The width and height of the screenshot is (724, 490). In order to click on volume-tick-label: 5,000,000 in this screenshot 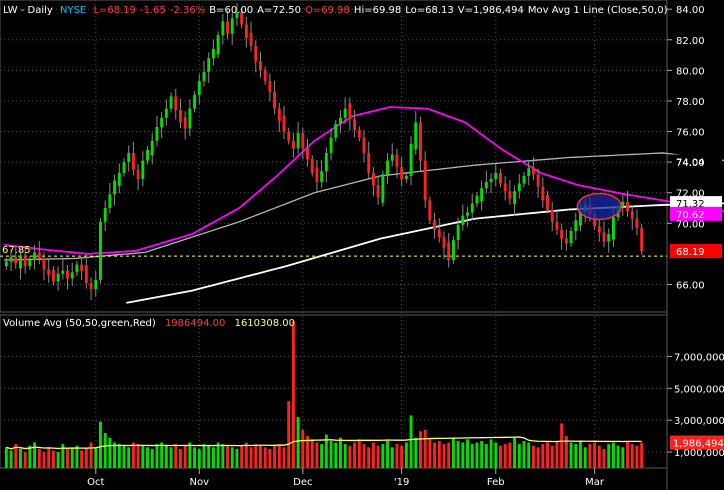, I will do `click(699, 389)`.